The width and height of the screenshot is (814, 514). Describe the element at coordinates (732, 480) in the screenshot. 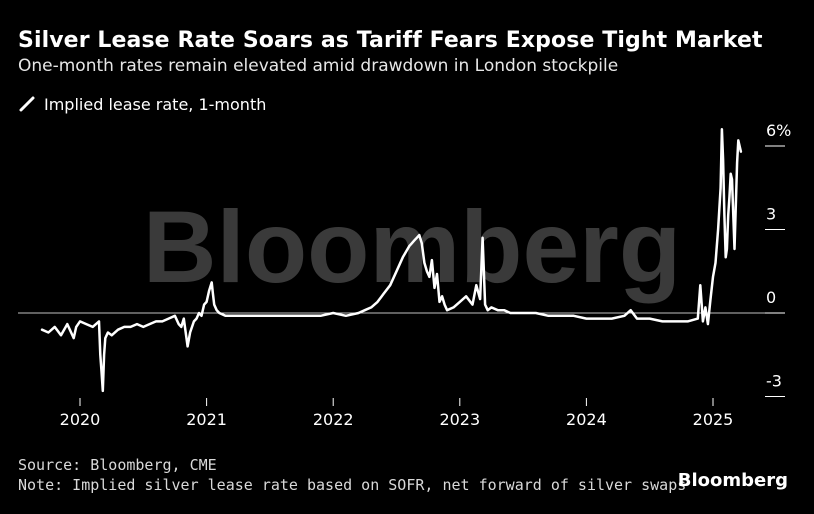

I see `bloomberg-logo: Bloomberg` at that location.